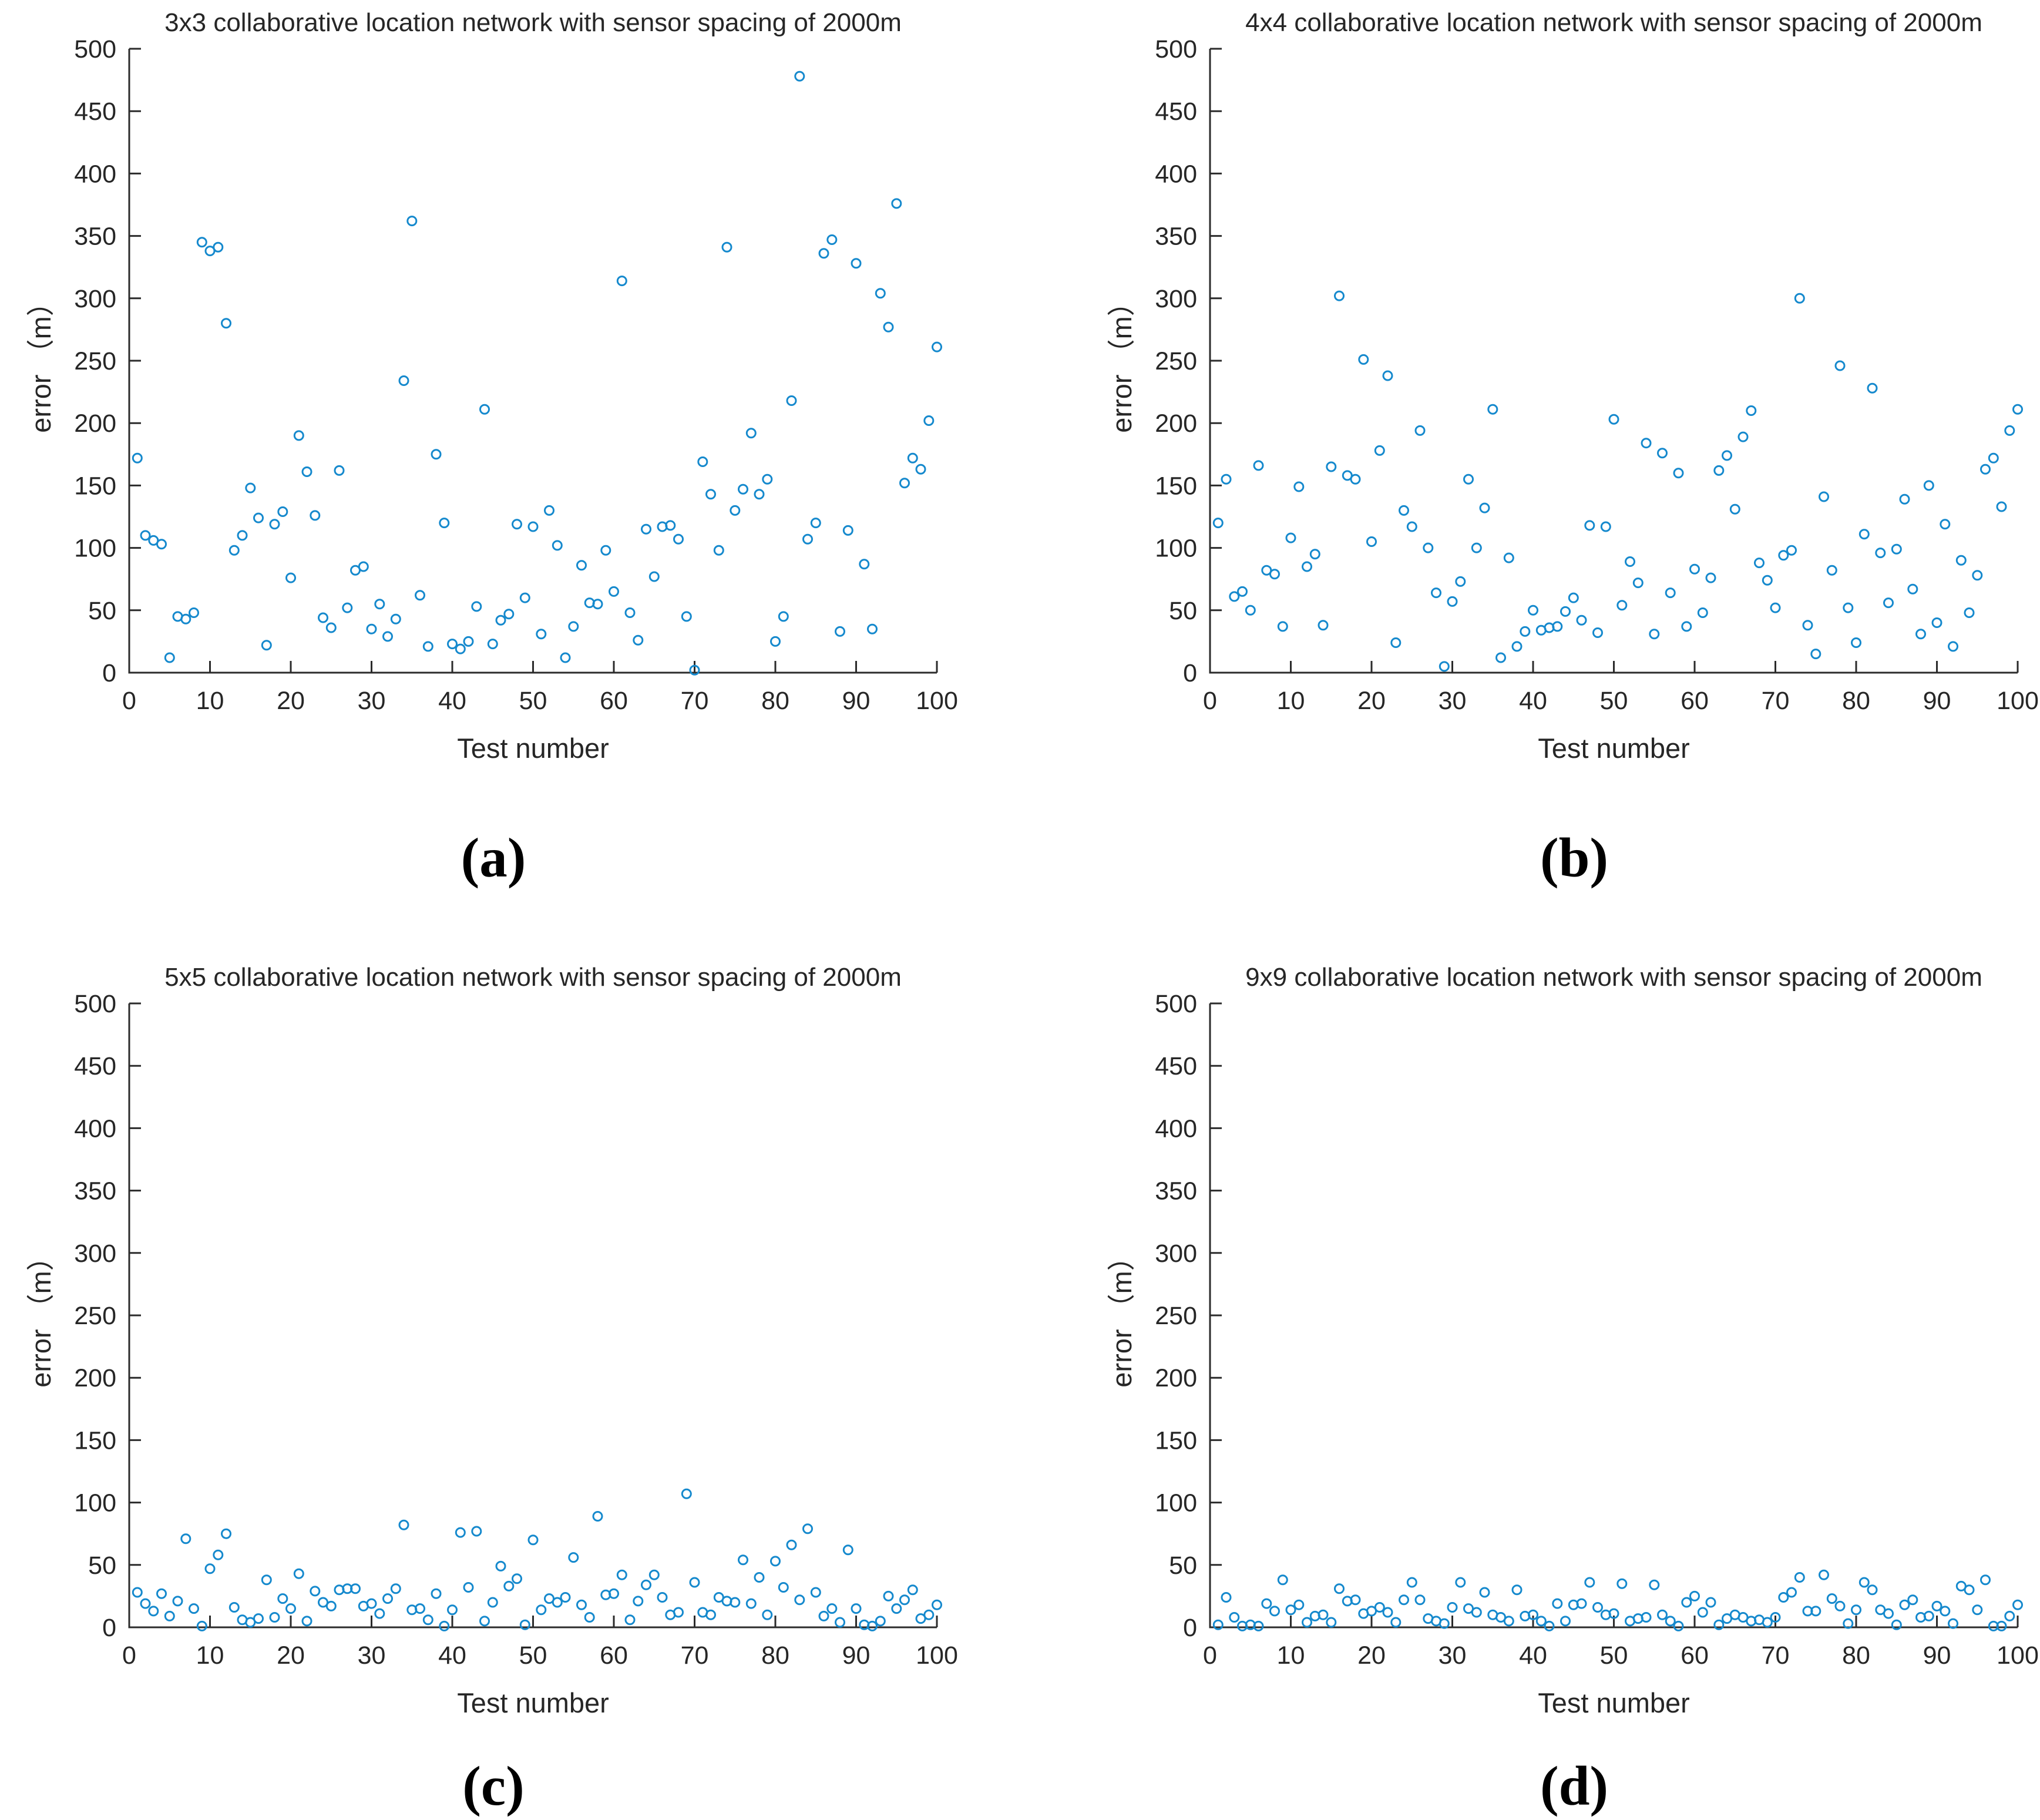  Describe the element at coordinates (1176, 299) in the screenshot. I see `y-tick-label: 300` at that location.